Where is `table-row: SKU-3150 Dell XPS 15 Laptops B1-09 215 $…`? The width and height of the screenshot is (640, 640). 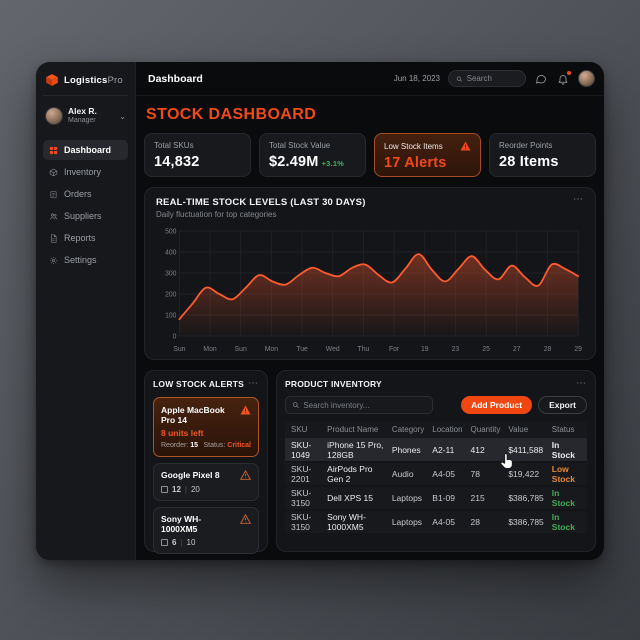
table-row: SKU-3150 Dell XPS 15 Laptops B1-09 215 $… is located at coordinates (436, 498).